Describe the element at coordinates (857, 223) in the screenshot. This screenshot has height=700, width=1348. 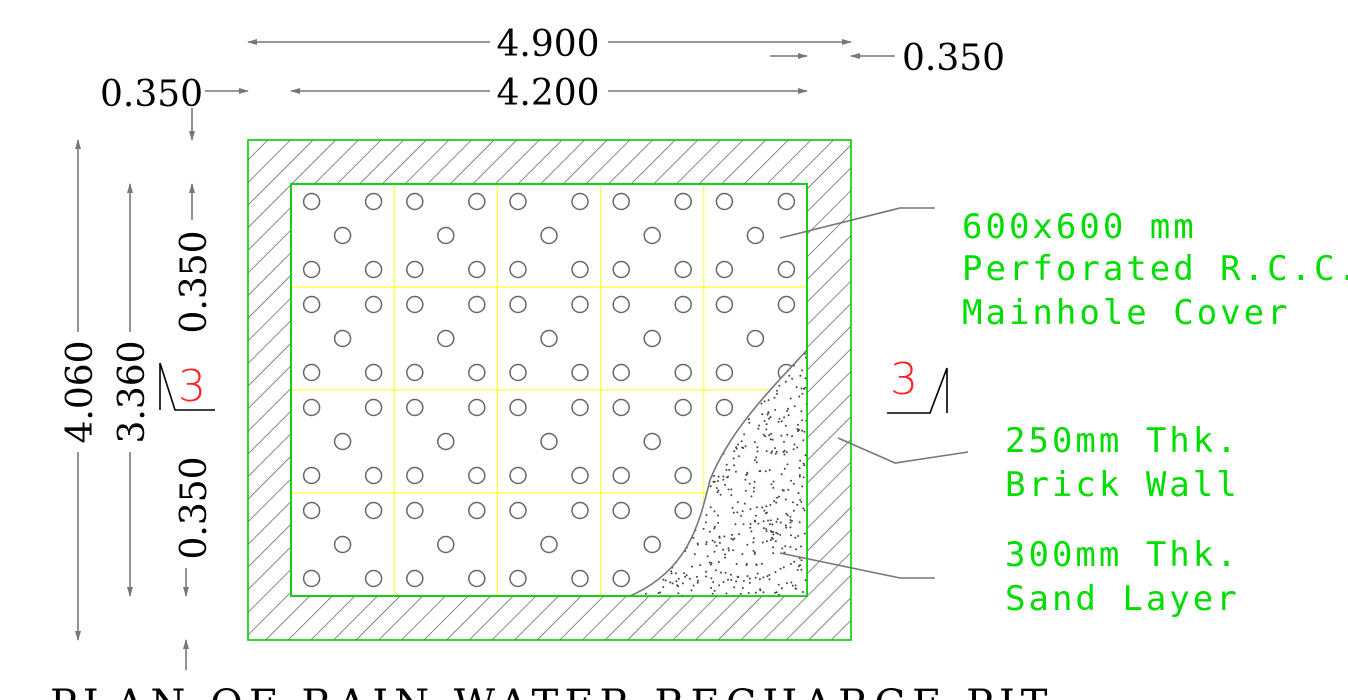
I see `cover-leader-line` at that location.